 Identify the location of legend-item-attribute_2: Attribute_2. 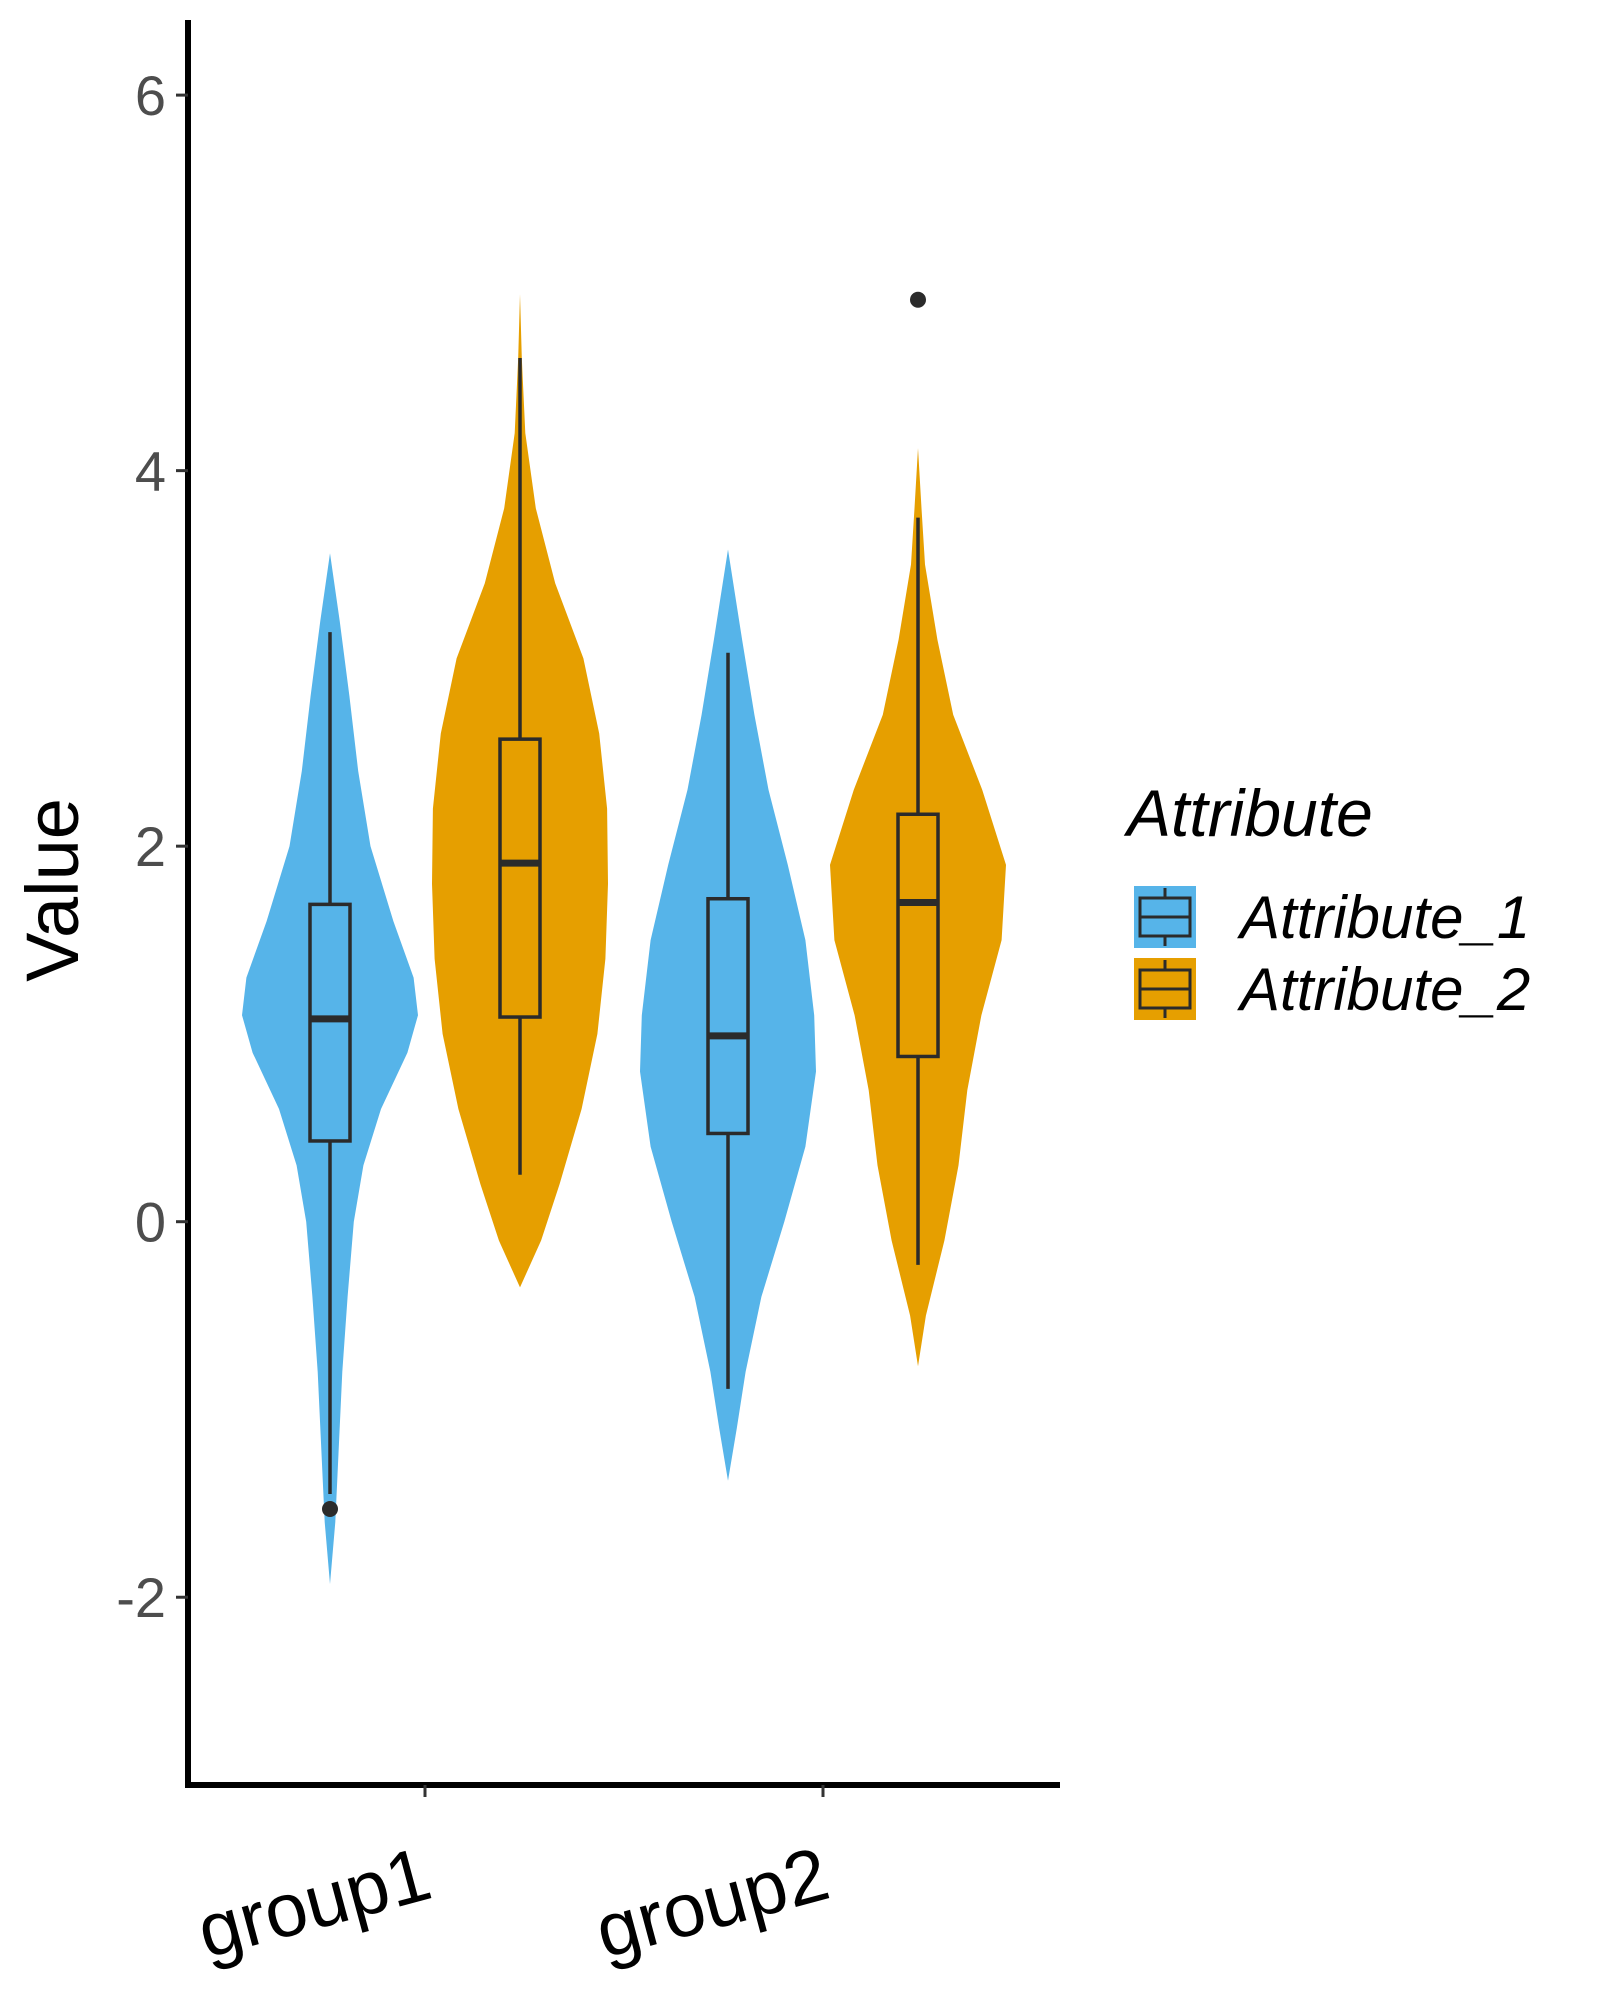
(1332, 989).